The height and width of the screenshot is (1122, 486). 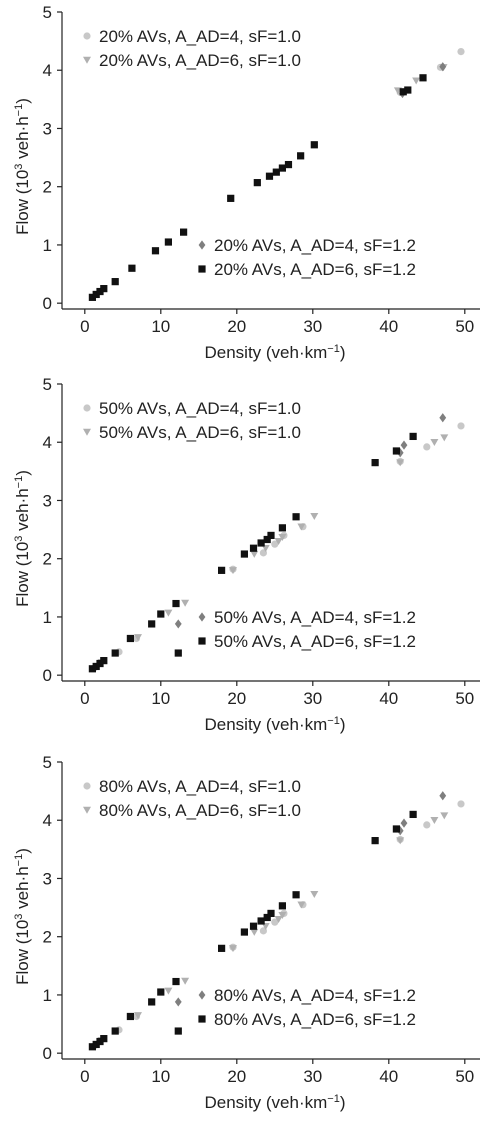 I want to click on y-tick-label: 5, so click(x=47, y=12).